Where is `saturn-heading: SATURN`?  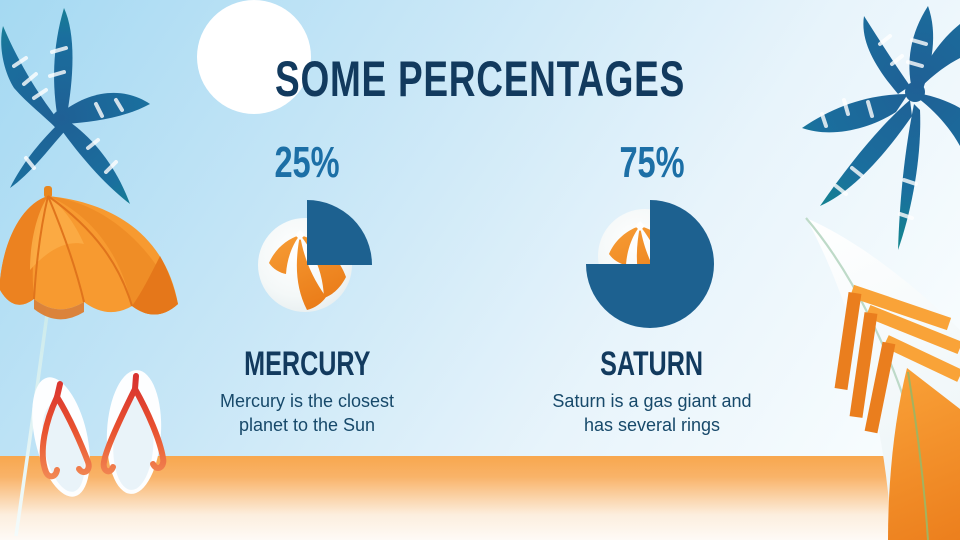 saturn-heading: SATURN is located at coordinates (652, 364).